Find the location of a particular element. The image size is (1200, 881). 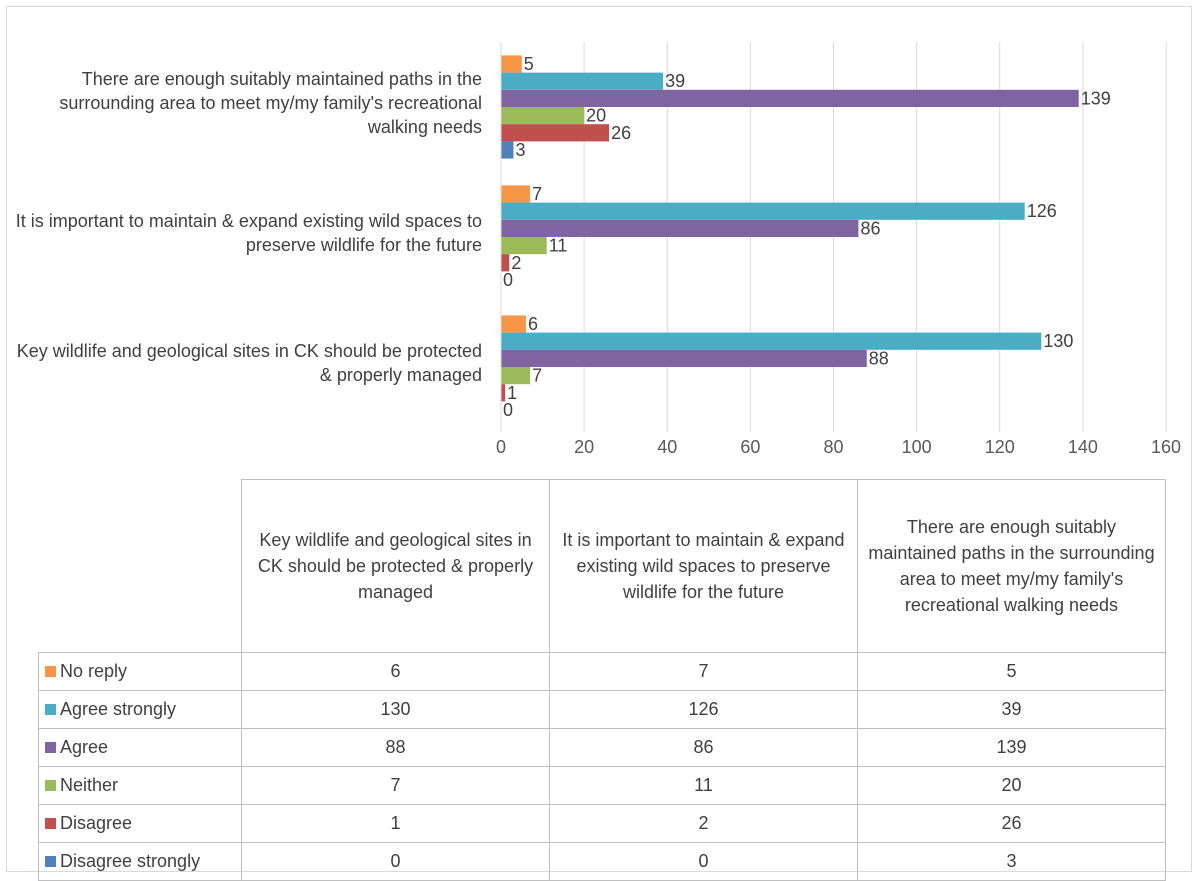

table-cell: 88 is located at coordinates (395, 747).